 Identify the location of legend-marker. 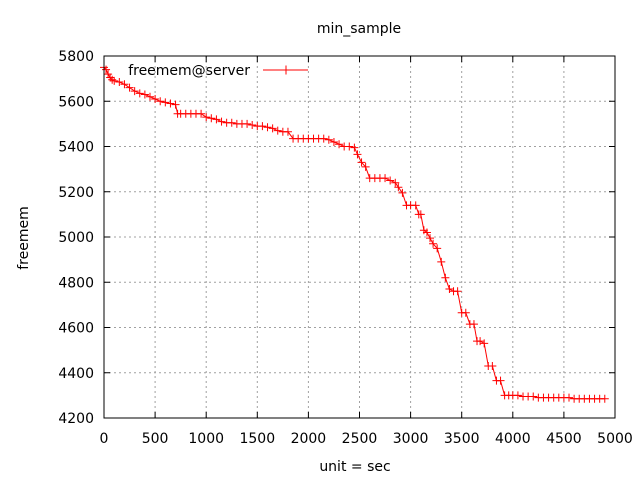
(286, 70).